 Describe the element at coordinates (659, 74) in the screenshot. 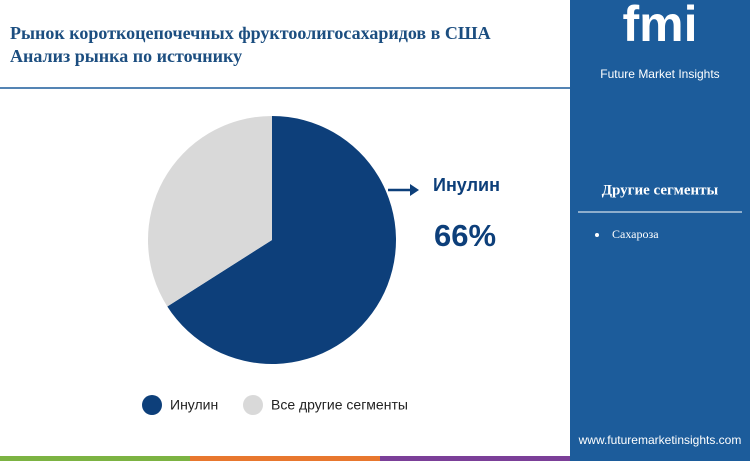

I see `brand-name: Future Market Insights` at that location.